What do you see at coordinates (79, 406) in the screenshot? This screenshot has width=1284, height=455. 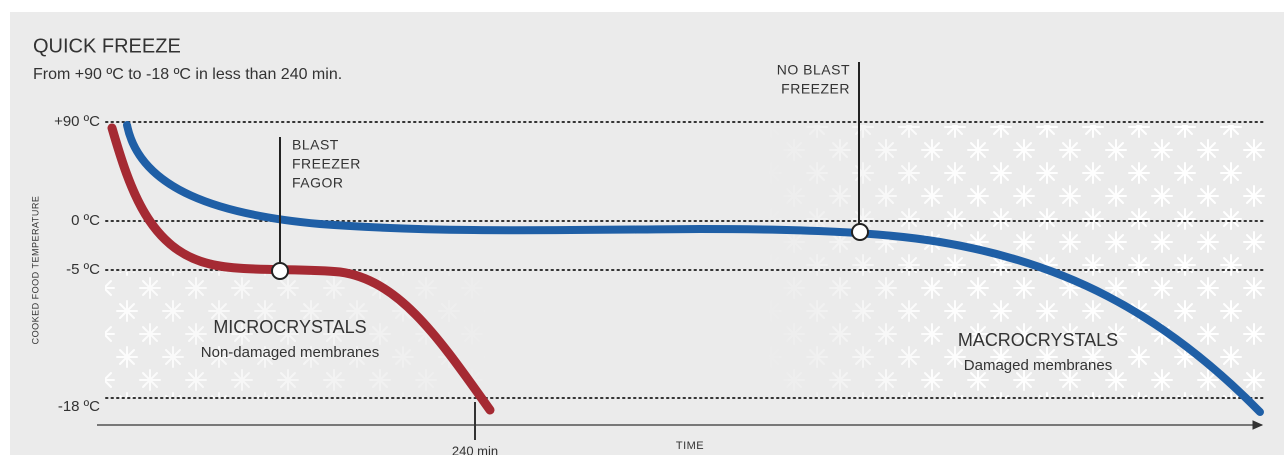 I see `level-label: -18 ºC` at bounding box center [79, 406].